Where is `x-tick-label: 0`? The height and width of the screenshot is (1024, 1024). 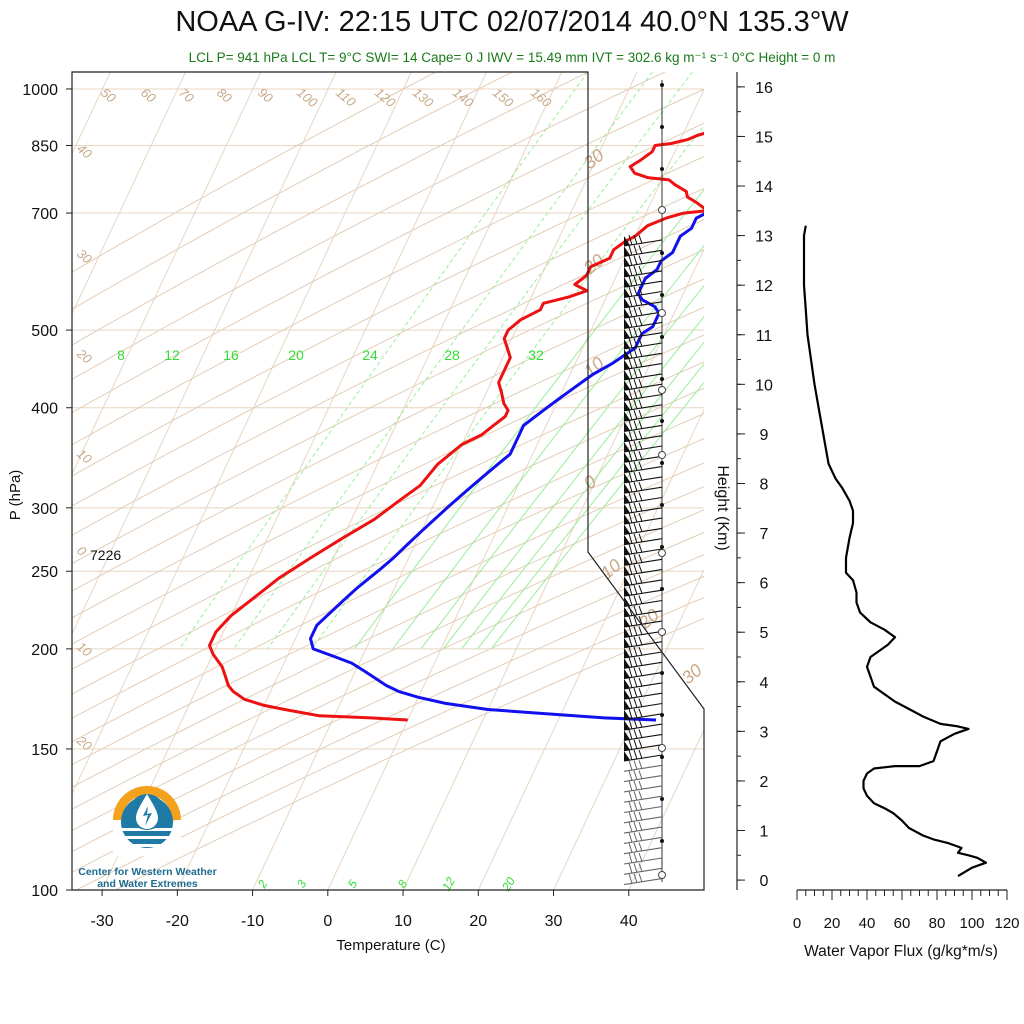 x-tick-label: 0 is located at coordinates (327, 921).